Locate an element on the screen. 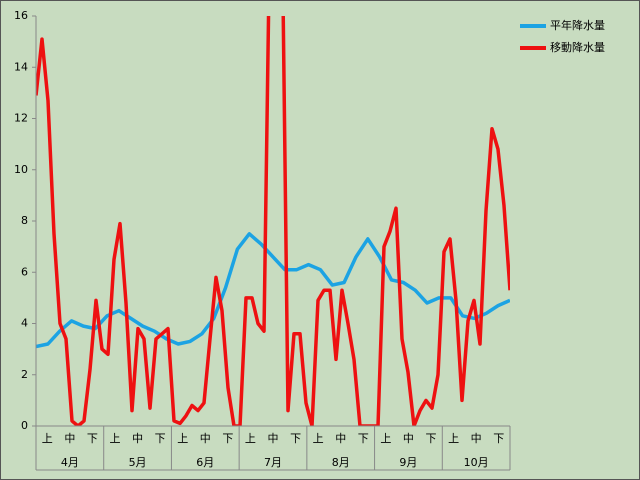  legend-label: 移動降水量 is located at coordinates (577, 47).